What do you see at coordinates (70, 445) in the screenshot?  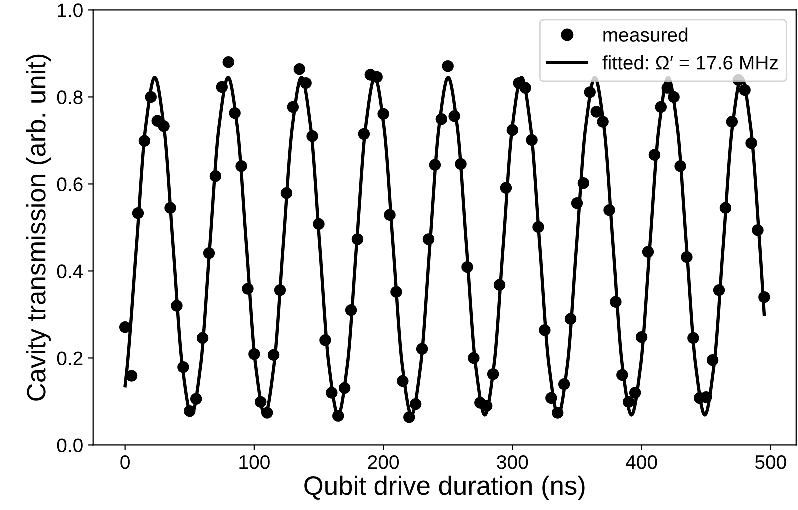 I see `y-tick-label: 0.0` at bounding box center [70, 445].